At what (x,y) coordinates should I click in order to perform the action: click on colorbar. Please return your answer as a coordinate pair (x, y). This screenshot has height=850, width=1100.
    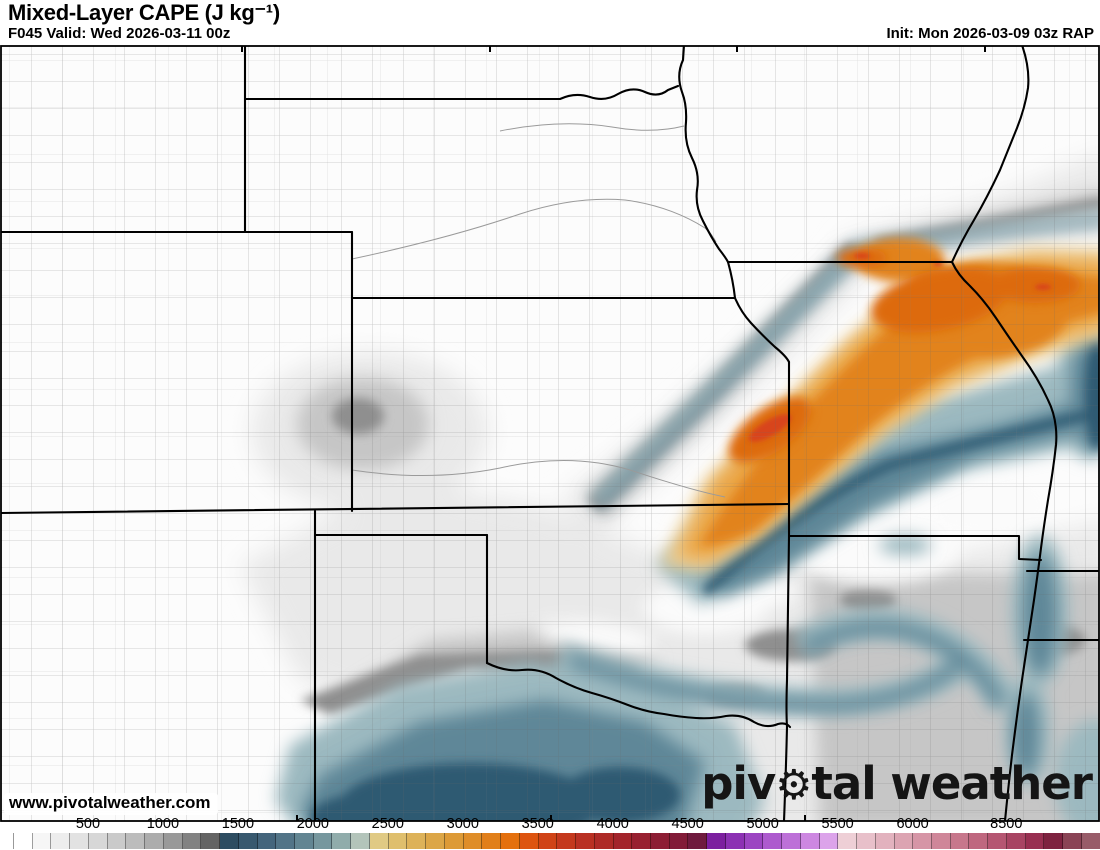
    Looking at the image, I should click on (556, 841).